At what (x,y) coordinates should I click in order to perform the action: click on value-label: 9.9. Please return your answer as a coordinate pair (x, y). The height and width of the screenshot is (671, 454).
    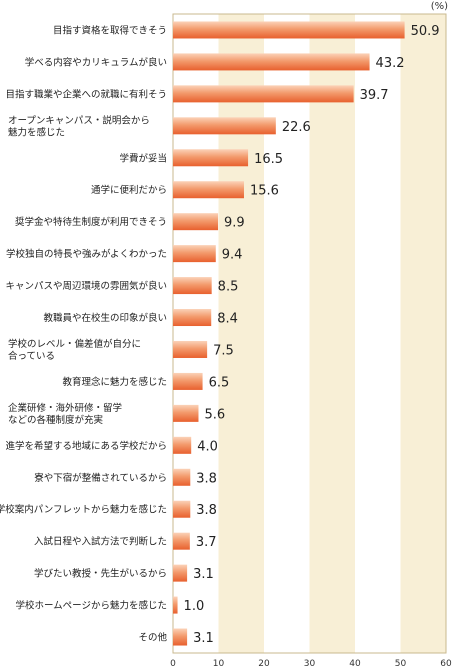
    Looking at the image, I should click on (234, 223).